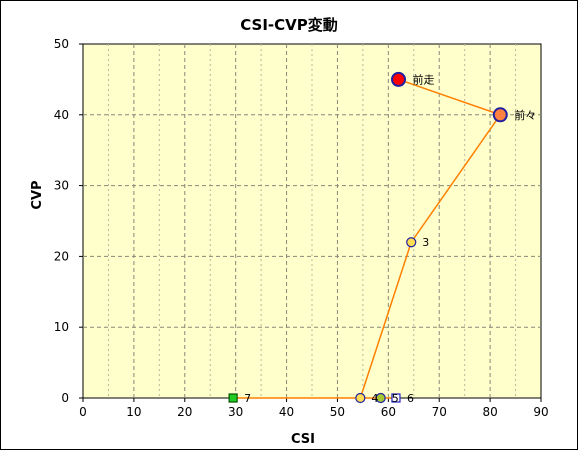 Image resolution: width=578 pixels, height=450 pixels. What do you see at coordinates (525, 115) in the screenshot?
I see `data-point-label: 前々` at bounding box center [525, 115].